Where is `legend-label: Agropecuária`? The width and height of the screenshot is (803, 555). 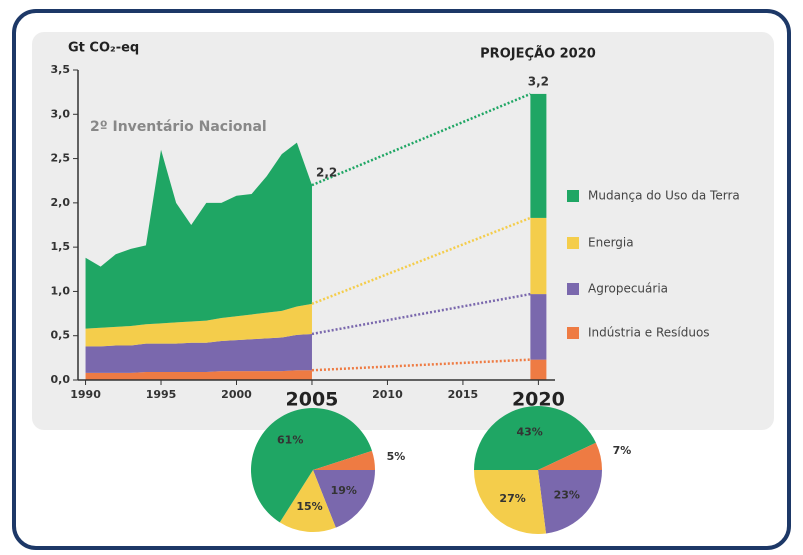
legend-label: Agropecuária is located at coordinates (628, 289).